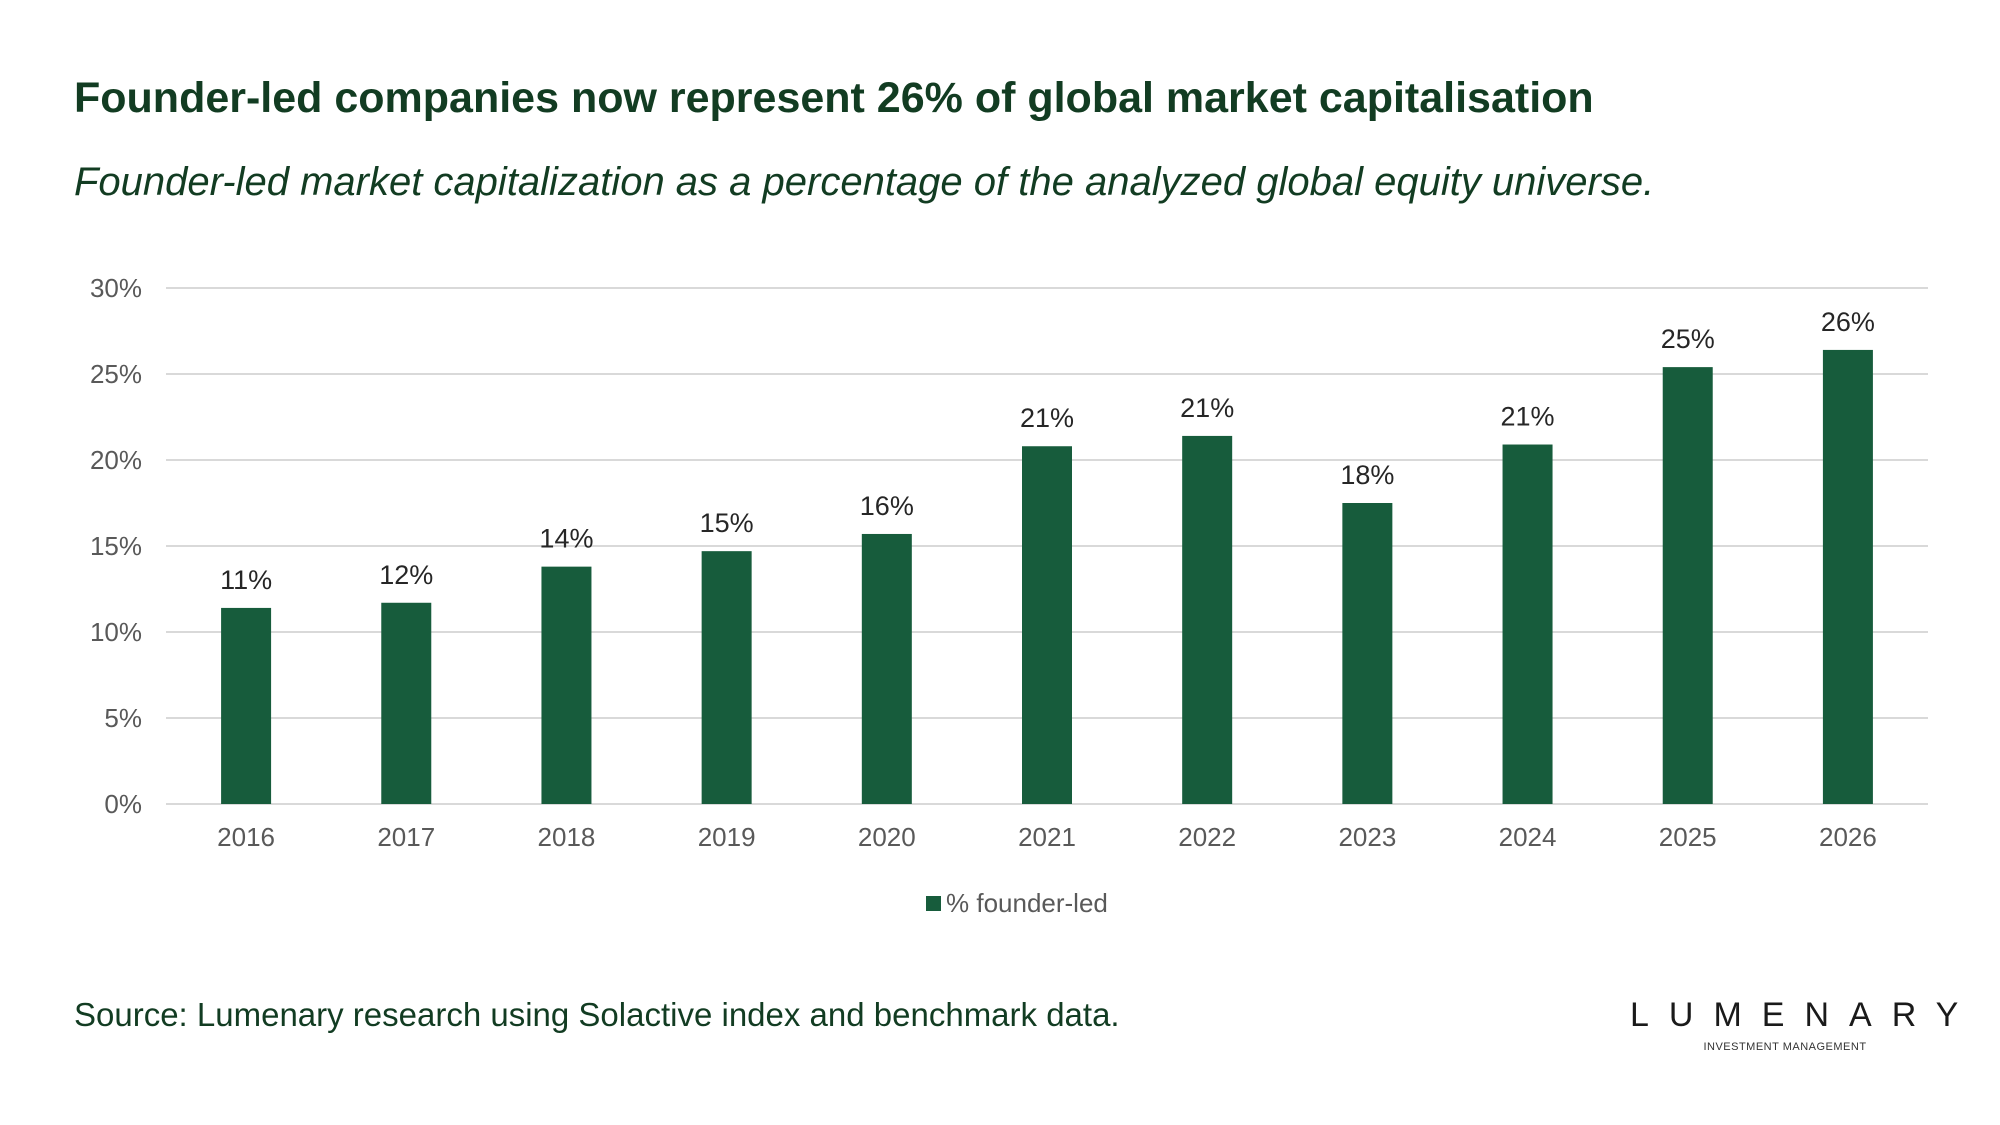  I want to click on data-label: 26%, so click(1848, 322).